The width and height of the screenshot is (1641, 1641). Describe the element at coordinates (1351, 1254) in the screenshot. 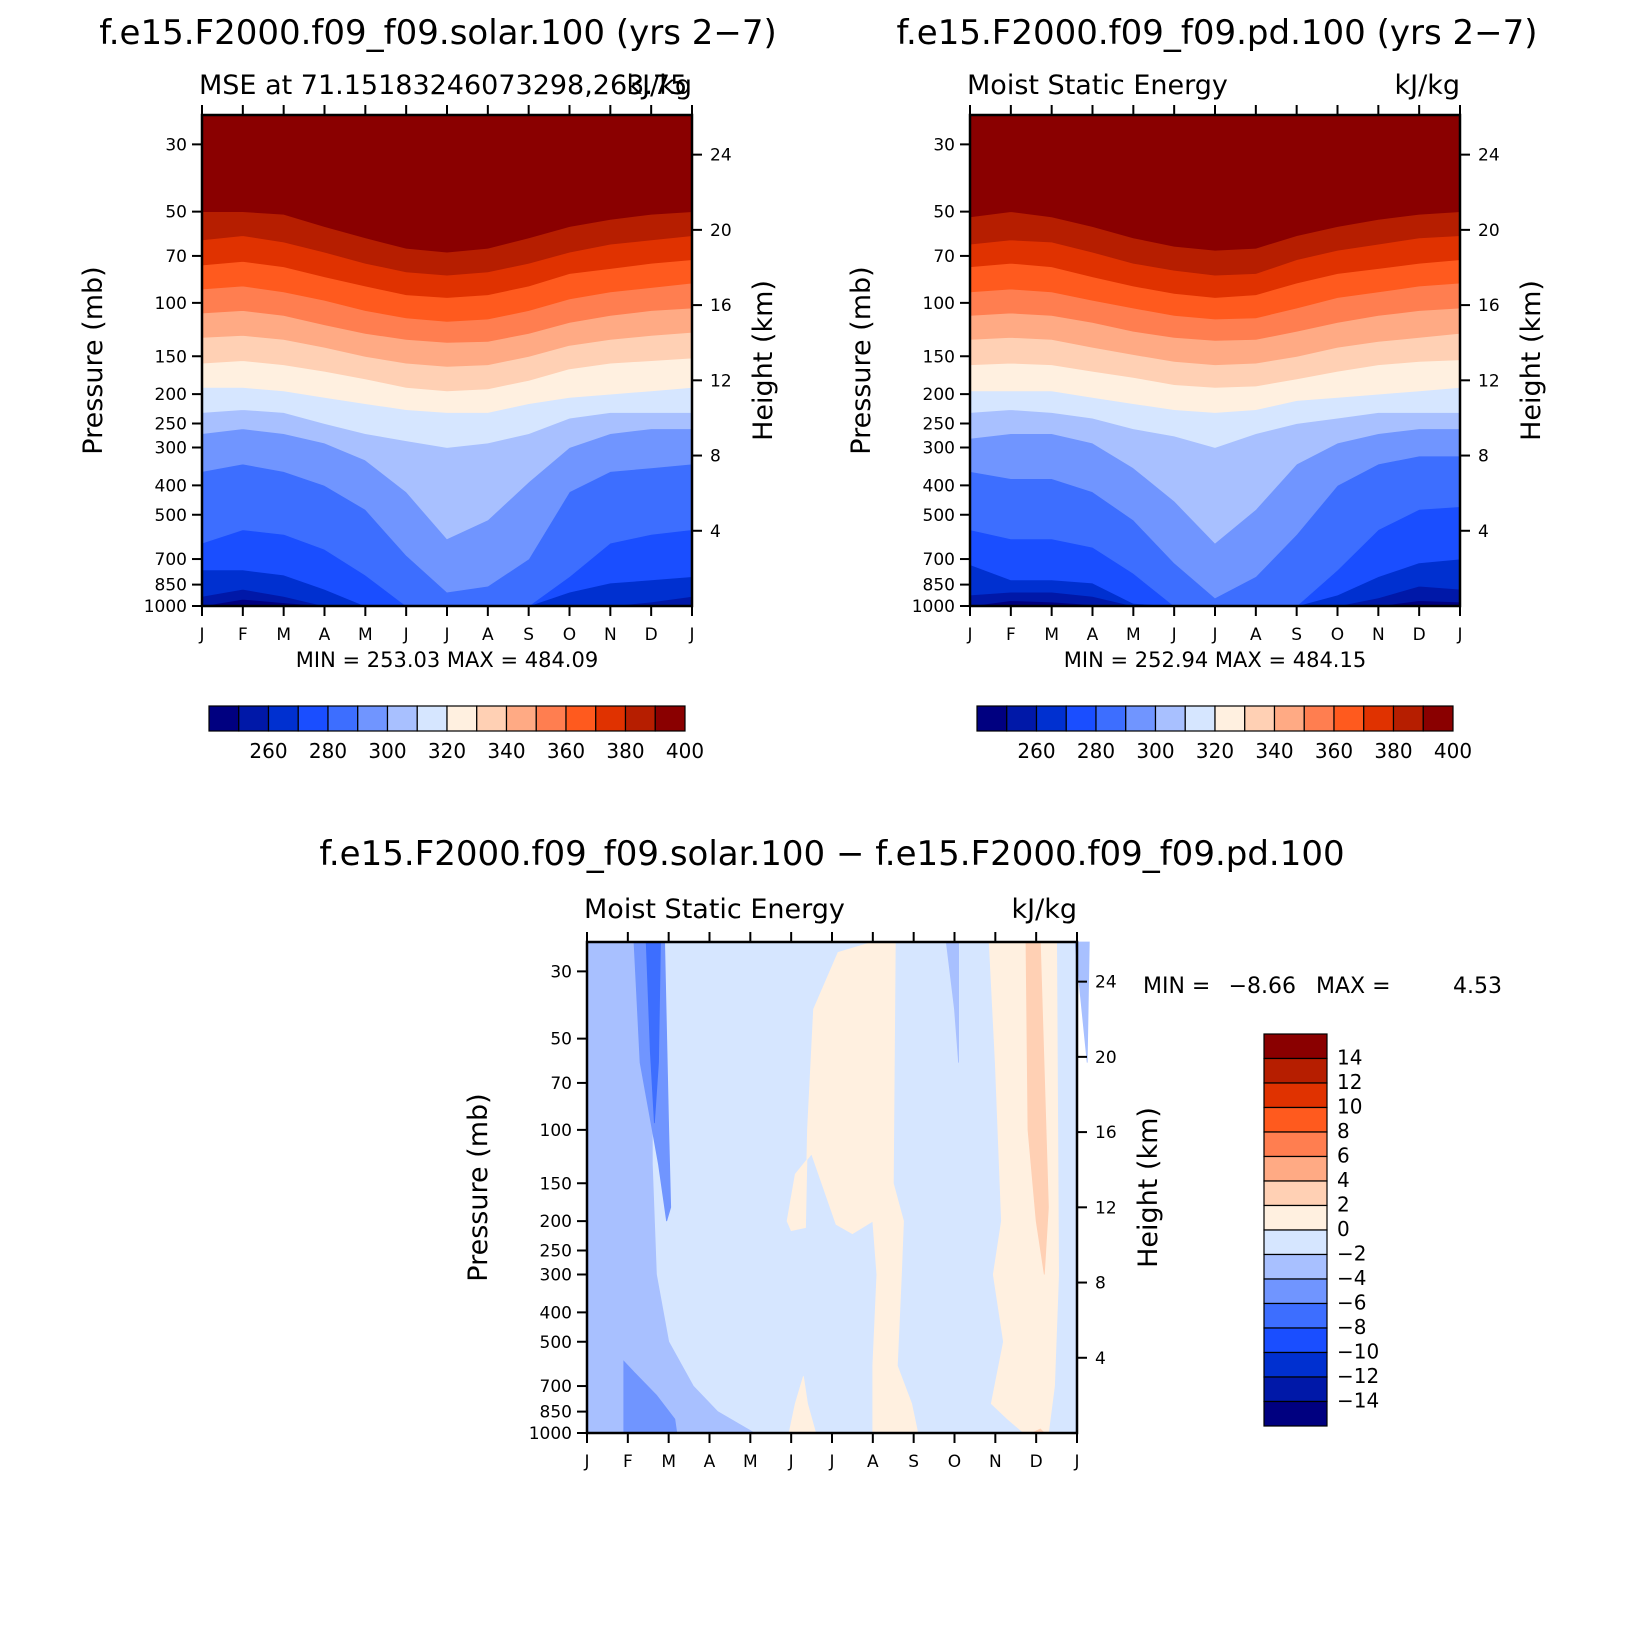

I see `colorbar-label: −2` at that location.